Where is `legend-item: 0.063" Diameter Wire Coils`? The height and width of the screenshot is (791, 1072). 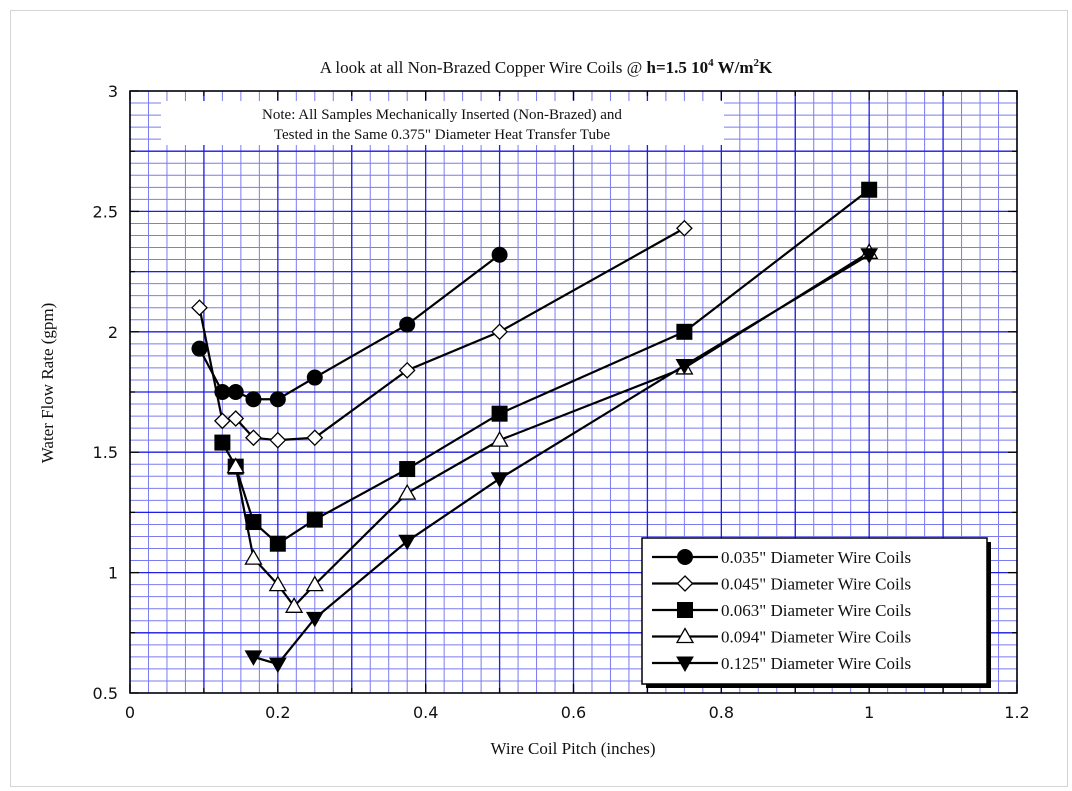 legend-item: 0.063" Diameter Wire Coils is located at coordinates (781, 610).